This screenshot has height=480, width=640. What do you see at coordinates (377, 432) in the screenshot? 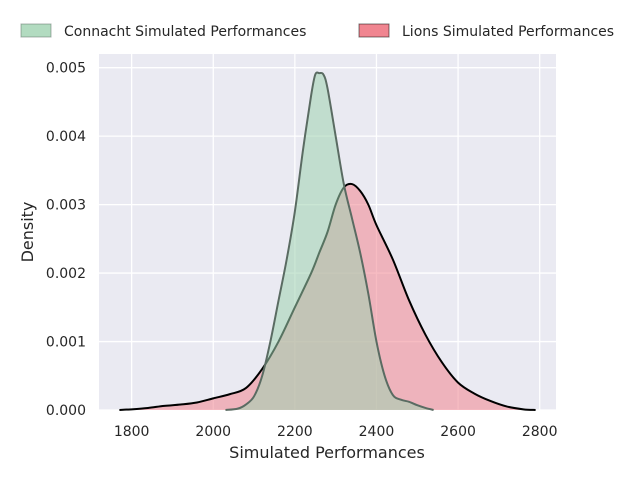
I see `x-tick-label: 2400` at bounding box center [377, 432].